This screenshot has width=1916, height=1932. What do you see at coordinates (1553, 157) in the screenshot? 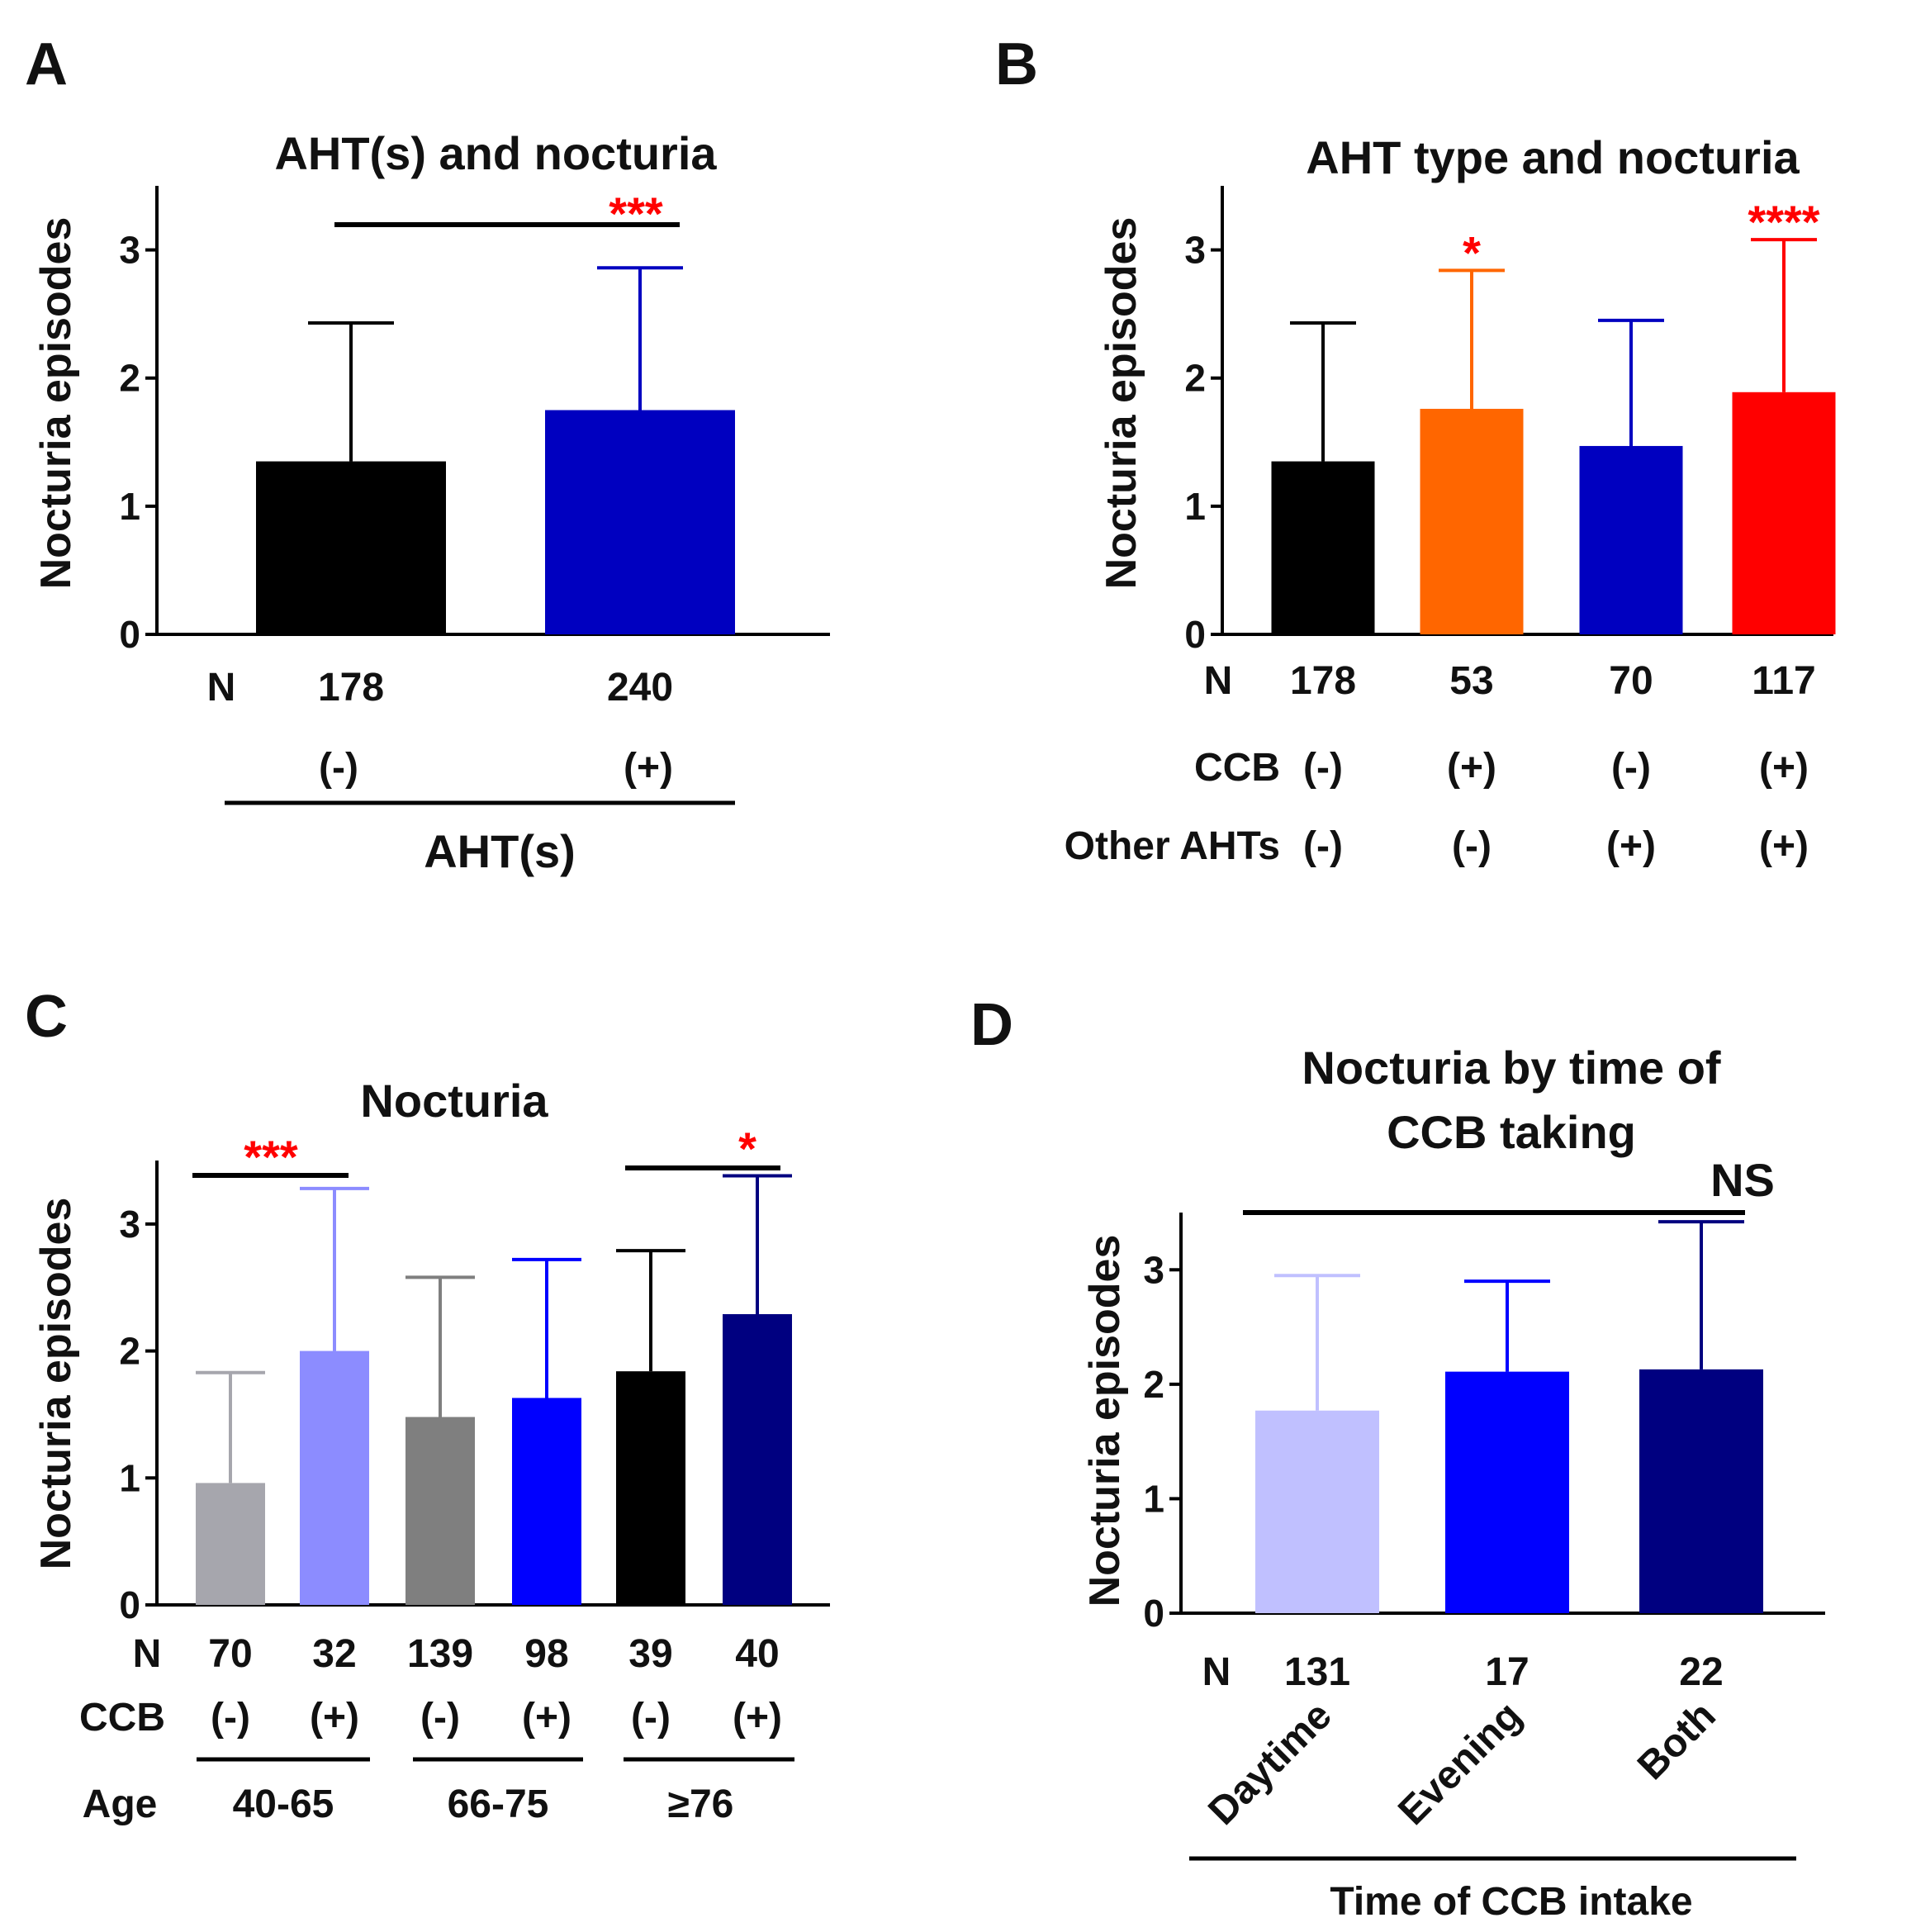
I see `chart-title: AHT type and nocturia` at bounding box center [1553, 157].